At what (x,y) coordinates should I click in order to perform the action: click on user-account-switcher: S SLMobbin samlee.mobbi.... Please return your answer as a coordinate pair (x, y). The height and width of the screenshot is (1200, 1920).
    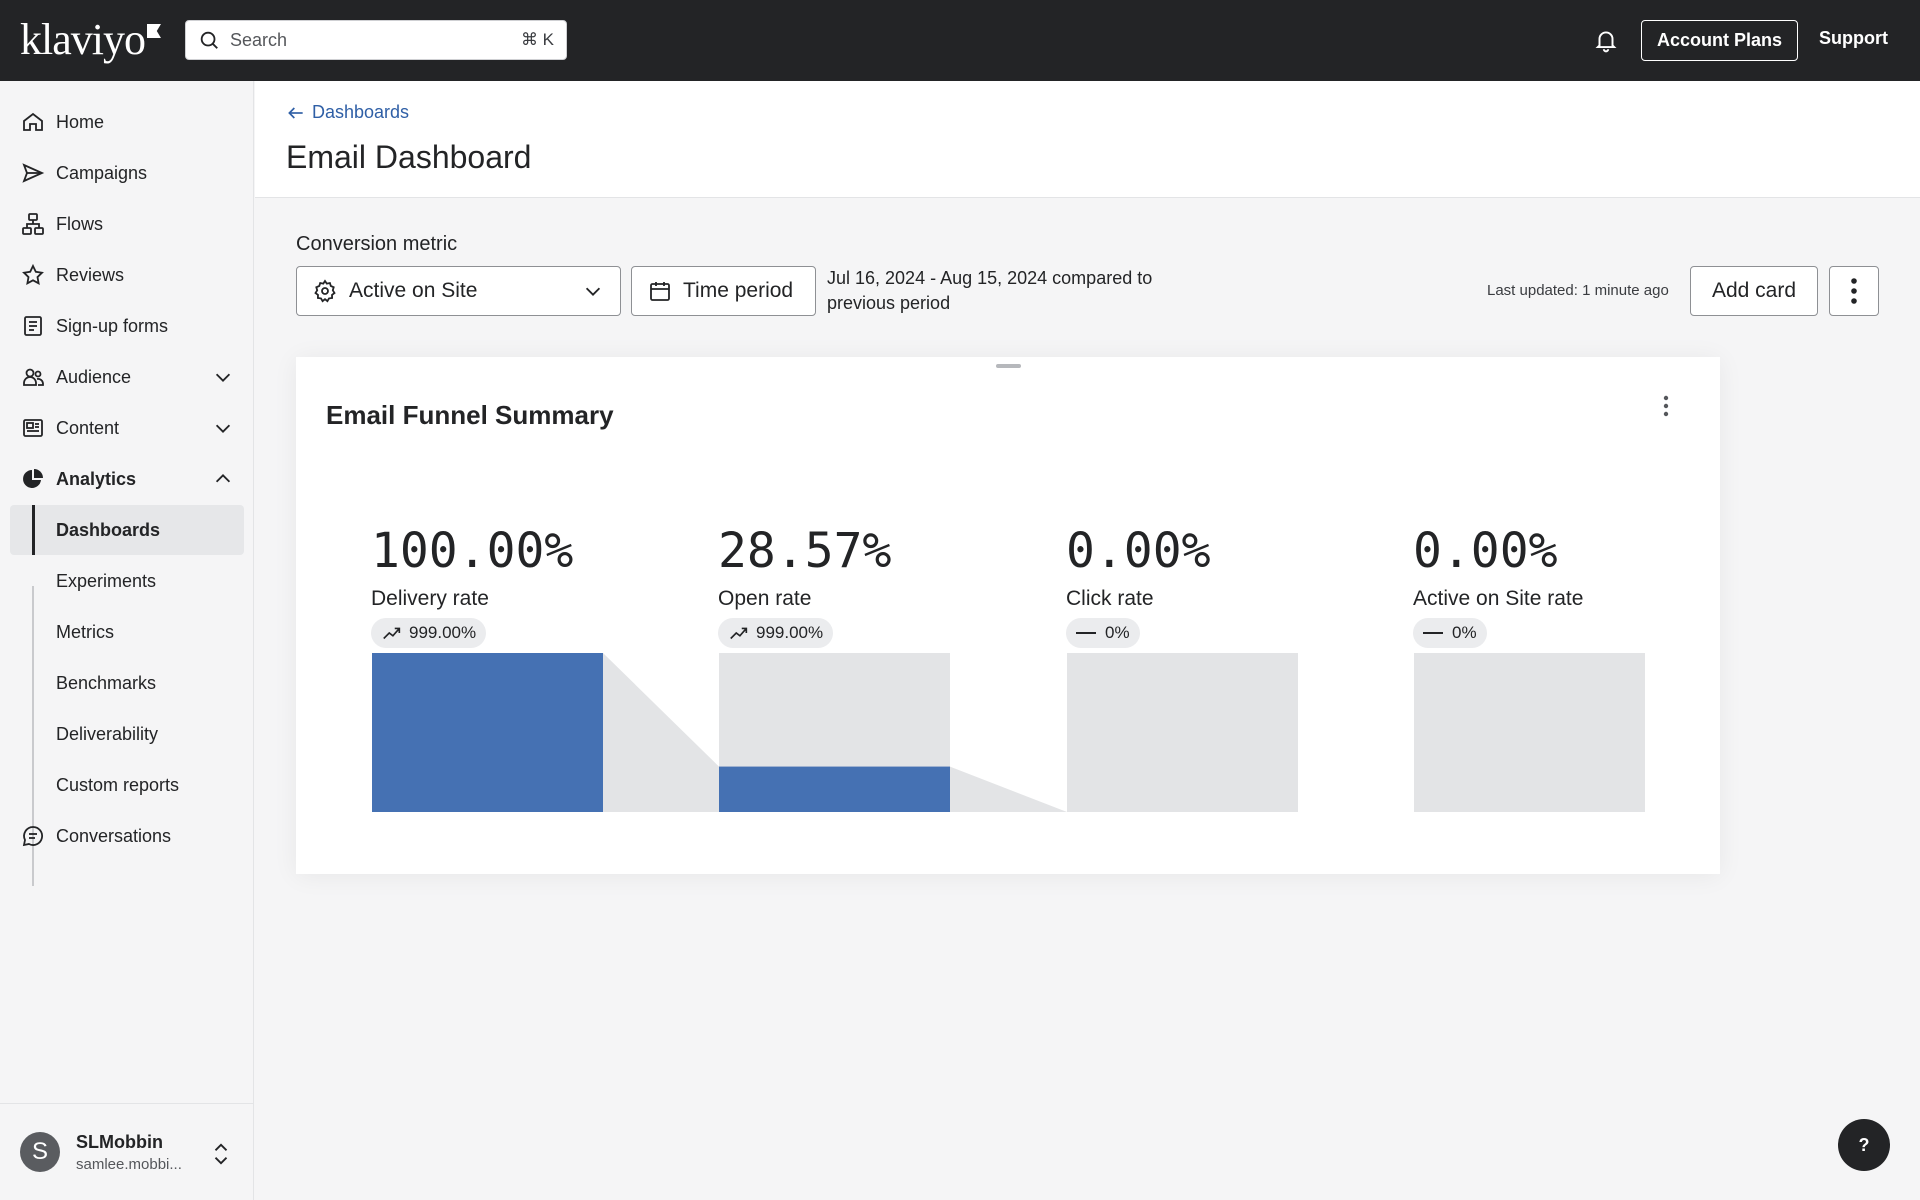
    Looking at the image, I should click on (126, 1151).